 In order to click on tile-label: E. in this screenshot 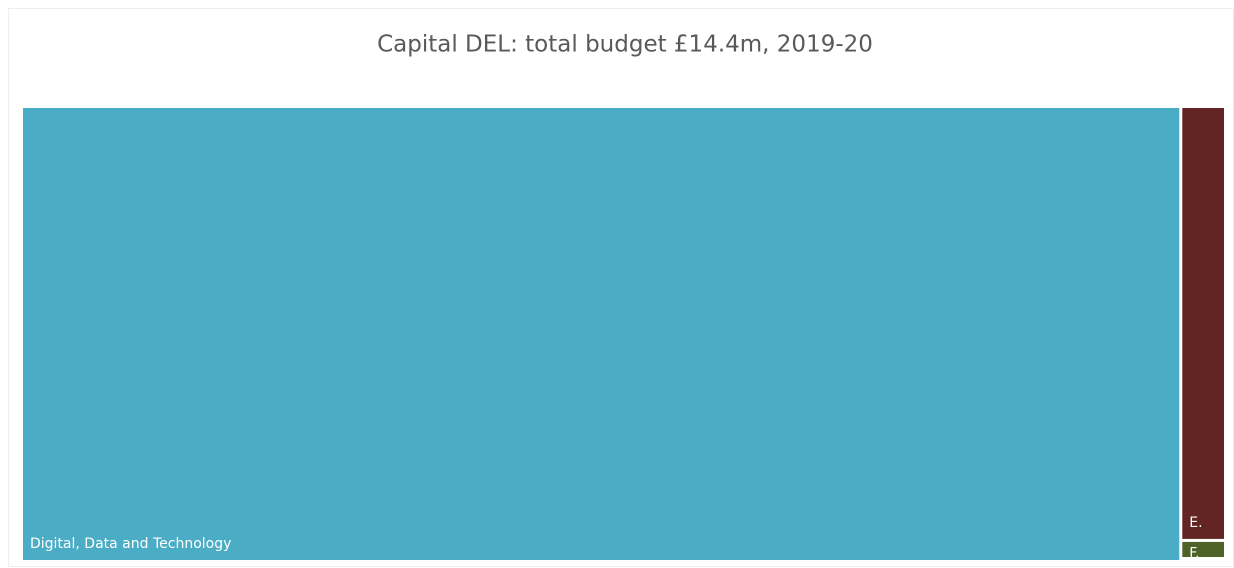, I will do `click(1195, 523)`.